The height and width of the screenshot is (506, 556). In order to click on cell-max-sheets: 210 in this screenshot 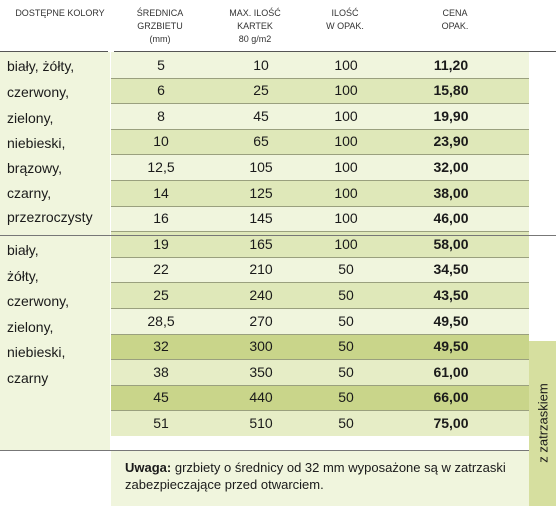, I will do `click(261, 269)`.